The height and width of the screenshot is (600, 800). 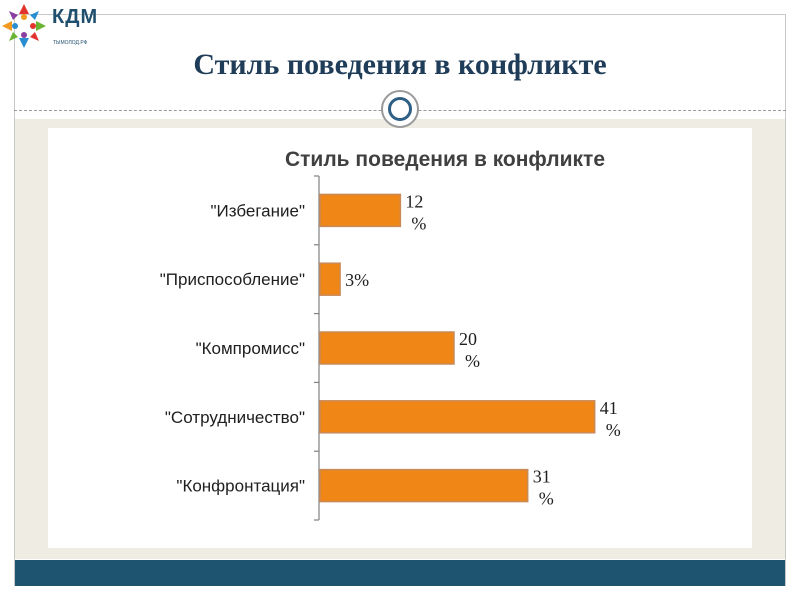 I want to click on logo-icon, so click(x=24, y=26).